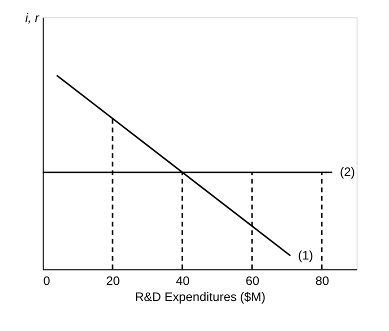  What do you see at coordinates (183, 281) in the screenshot?
I see `x-tick-label: 40` at bounding box center [183, 281].